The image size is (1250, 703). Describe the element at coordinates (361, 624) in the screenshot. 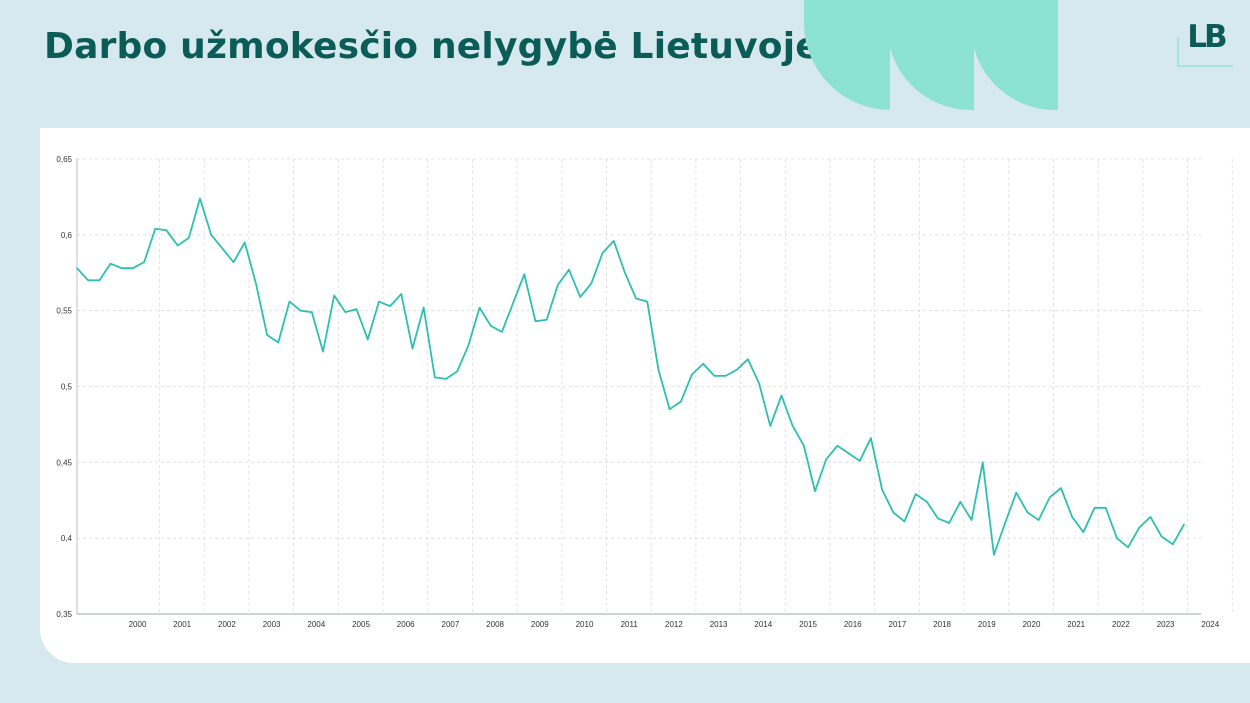

I see `x-tick-label: 2005` at that location.